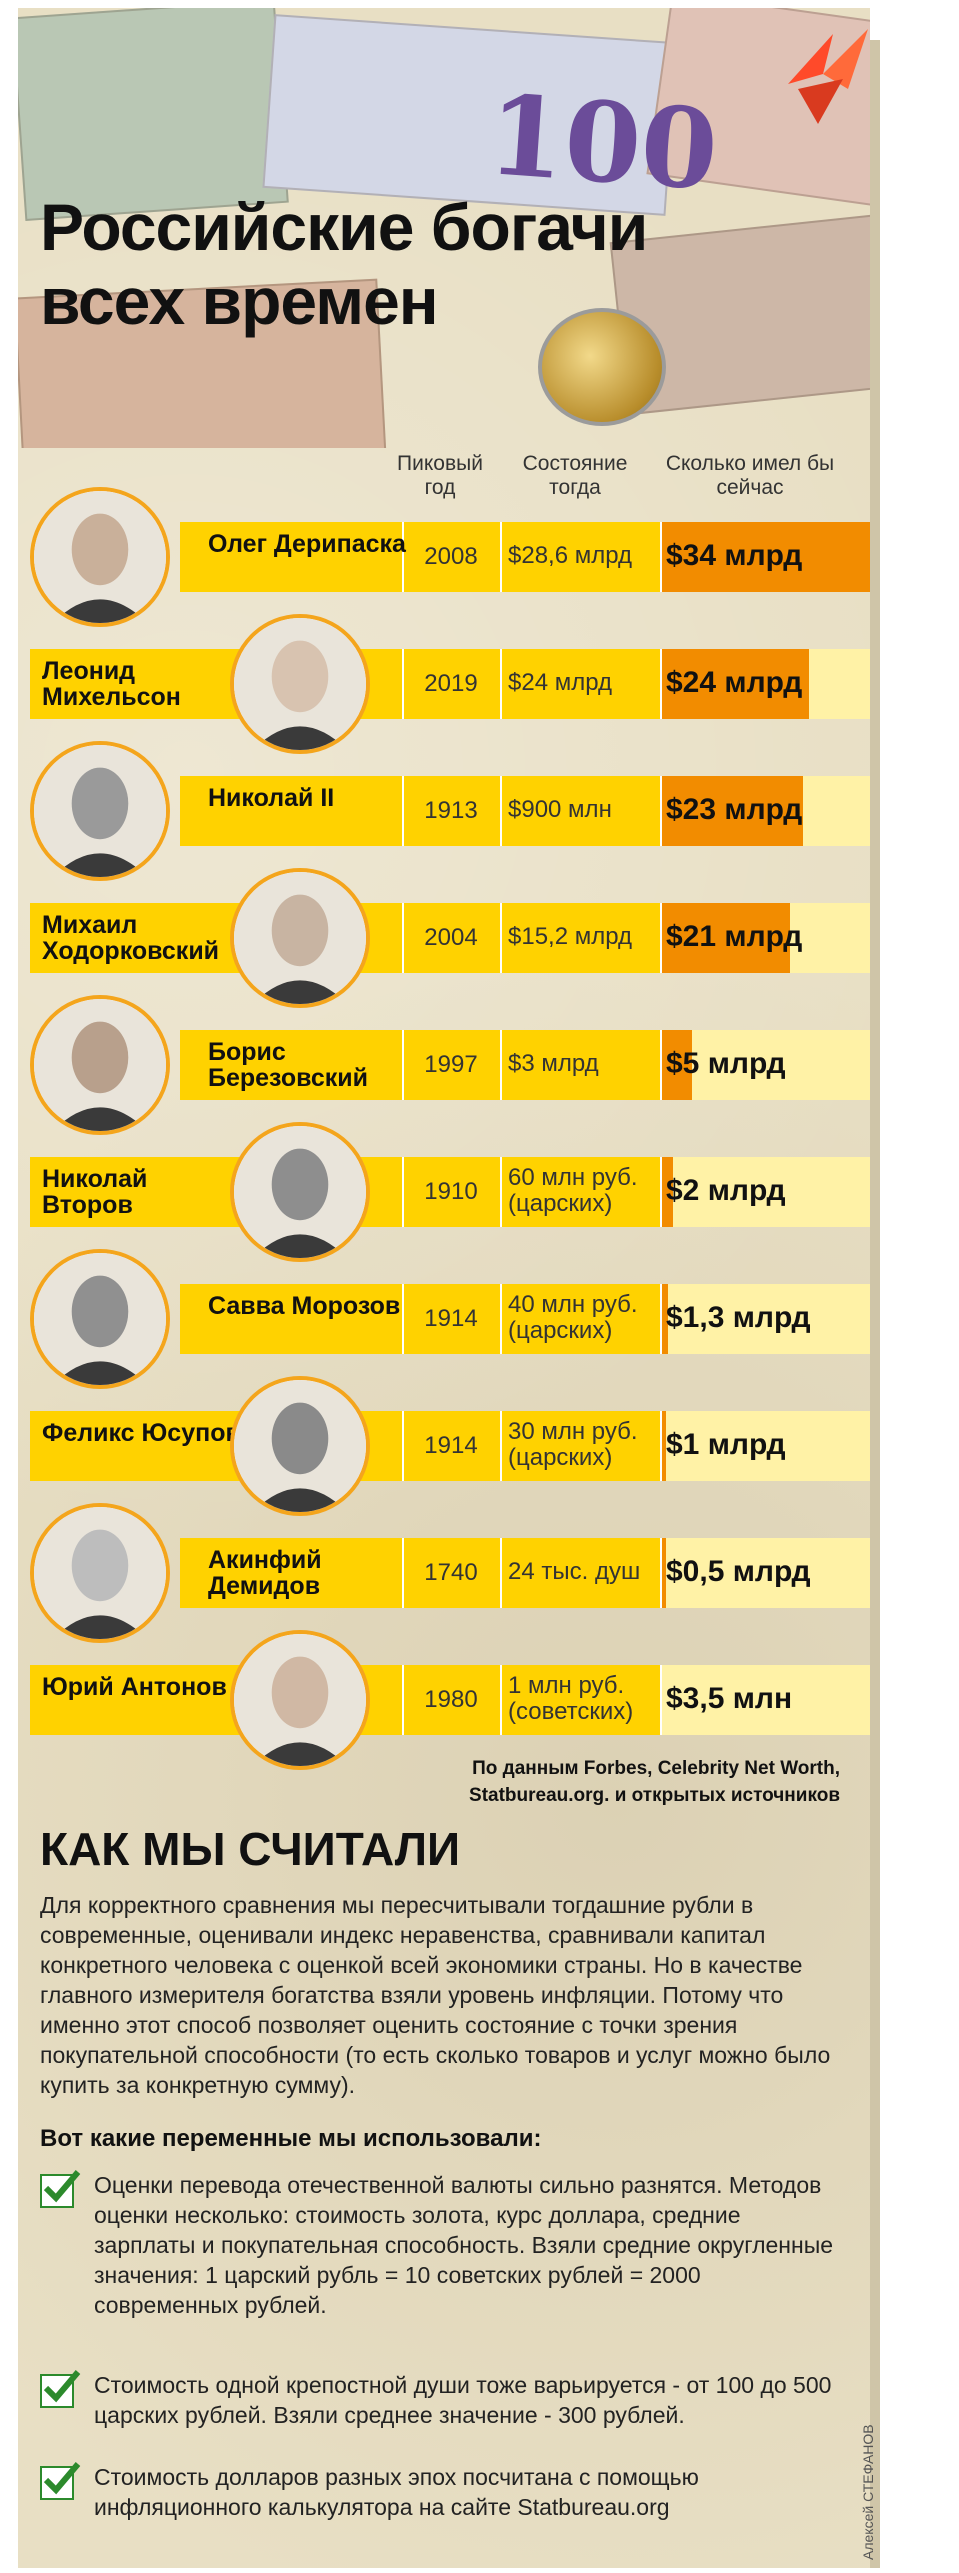 This screenshot has height=2573, width=959. I want to click on peak-year: 2019, so click(451, 683).